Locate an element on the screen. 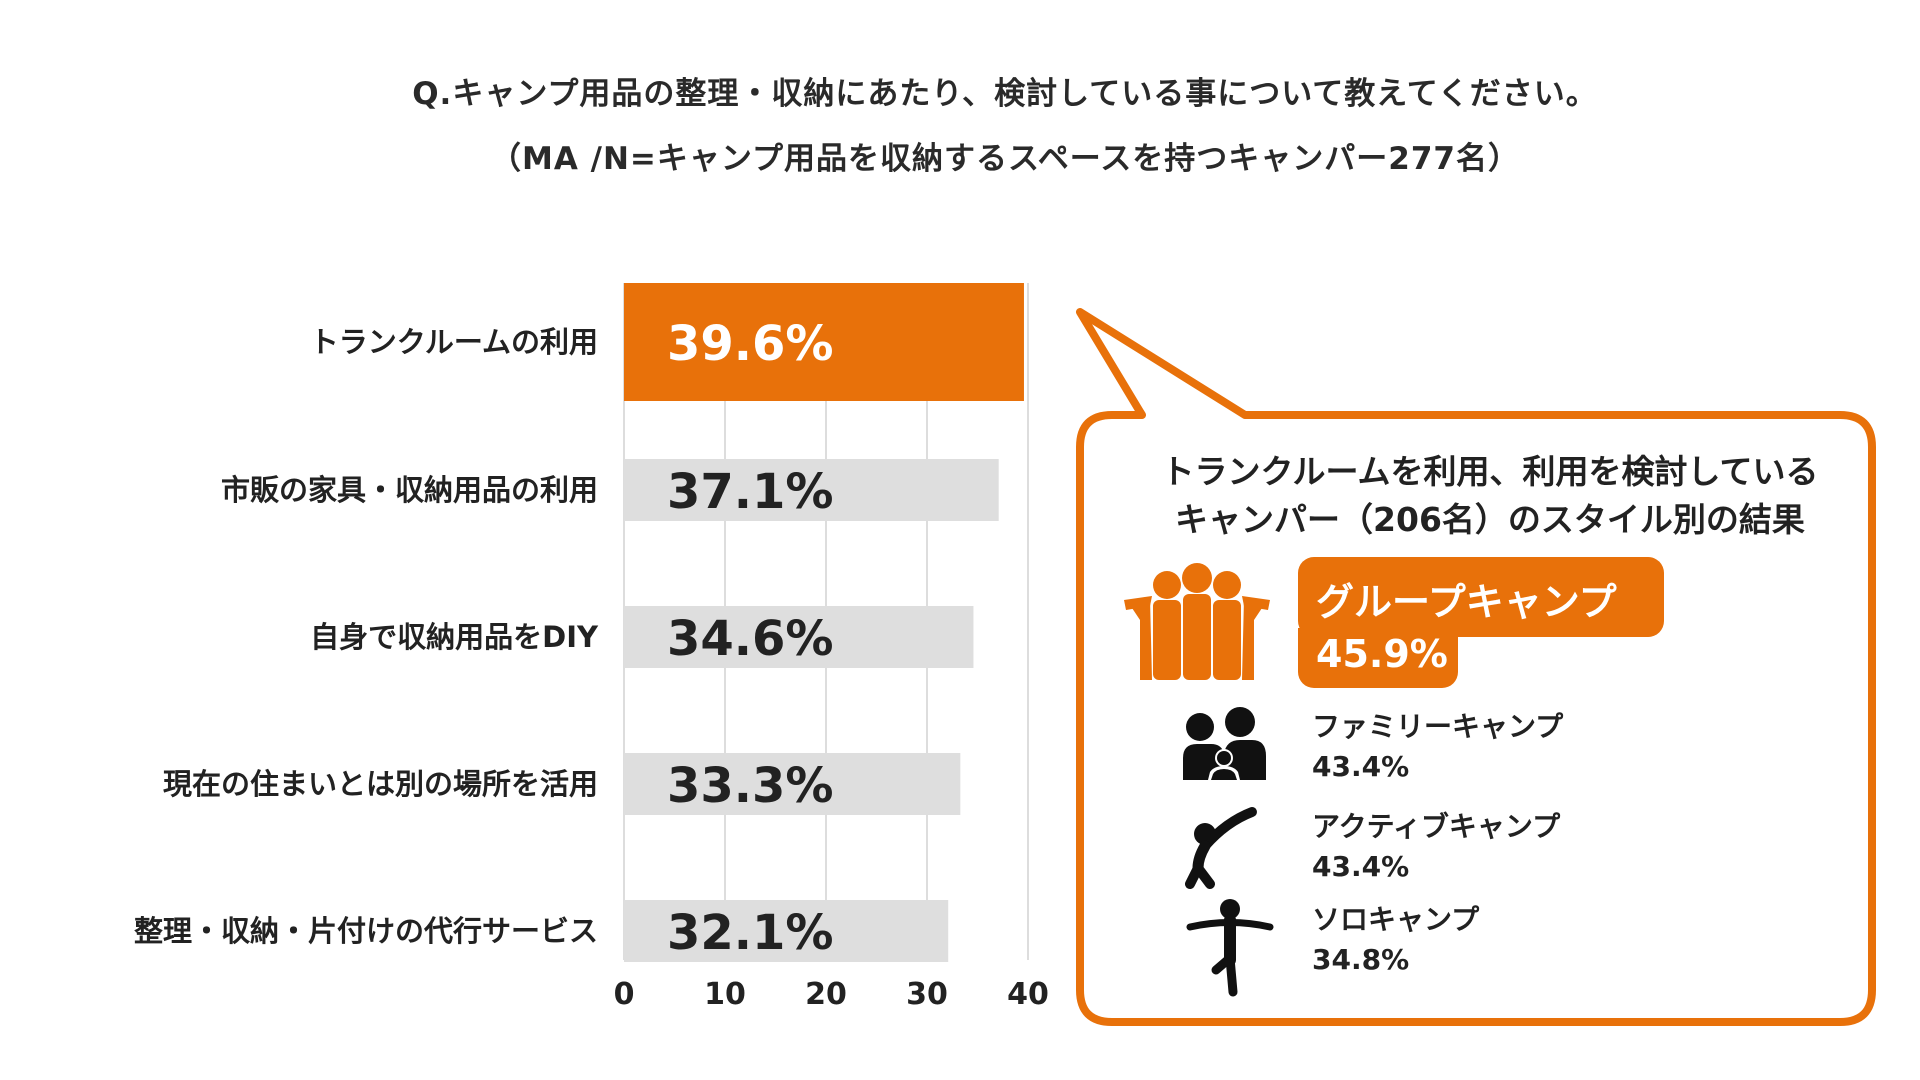  bar-value-label: 37.1% is located at coordinates (750, 492).